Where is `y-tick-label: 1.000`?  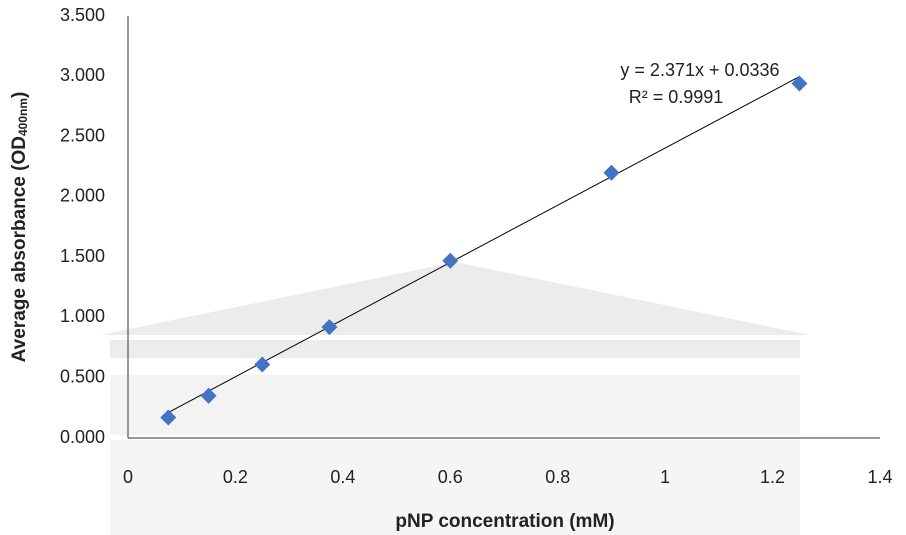
y-tick-label: 1.000 is located at coordinates (82, 316).